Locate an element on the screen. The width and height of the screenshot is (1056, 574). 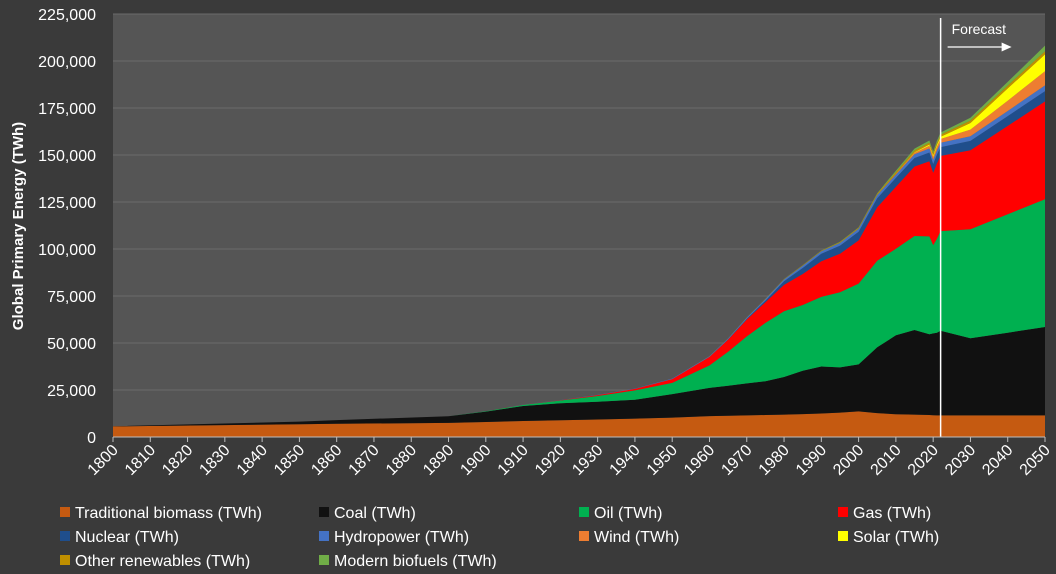
legend-swatch-nuclear is located at coordinates (65, 536).